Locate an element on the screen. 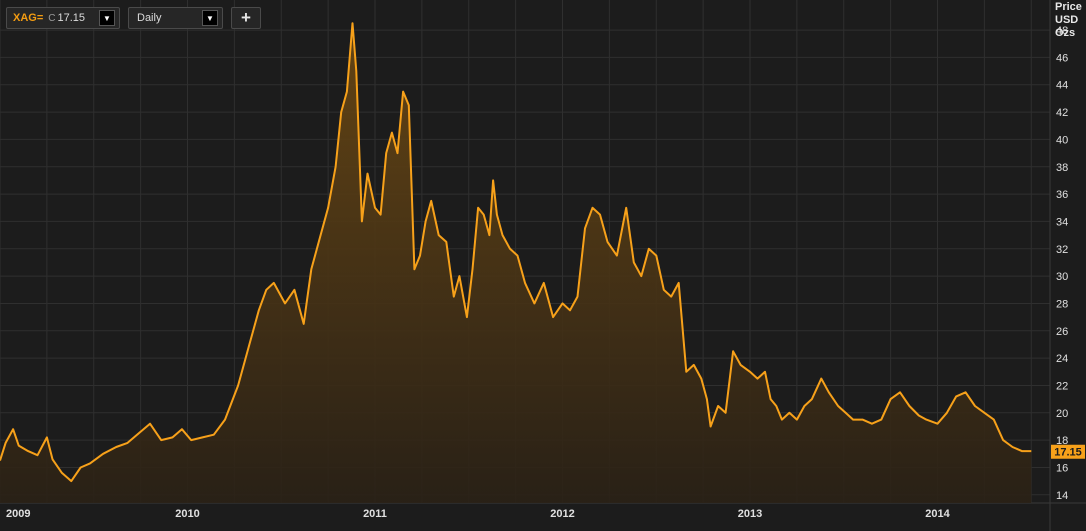 The image size is (1086, 531). unit-line-1: Price is located at coordinates (1068, 7).